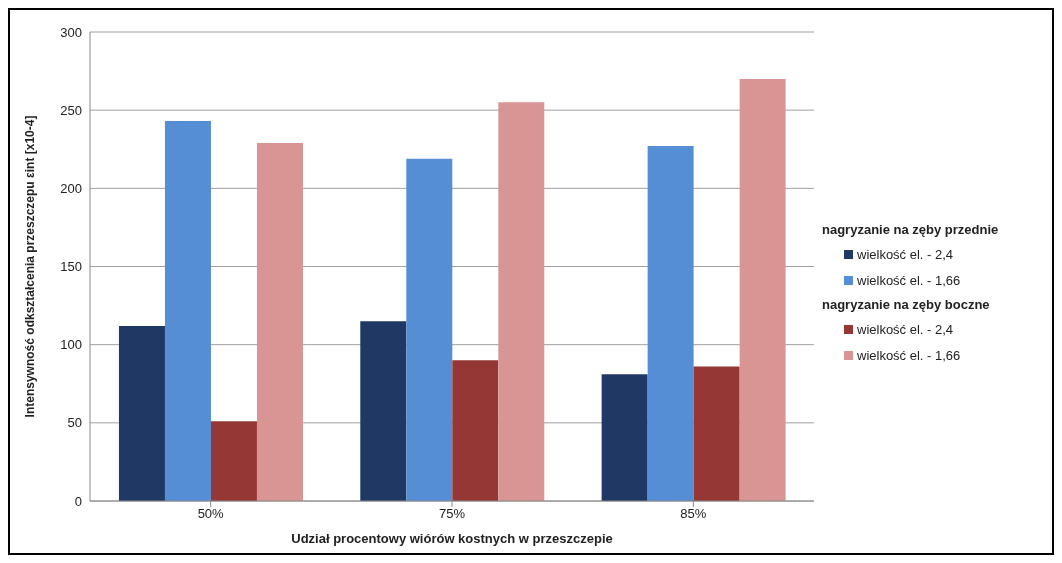  I want to click on y-tick-label: 150, so click(71, 267).